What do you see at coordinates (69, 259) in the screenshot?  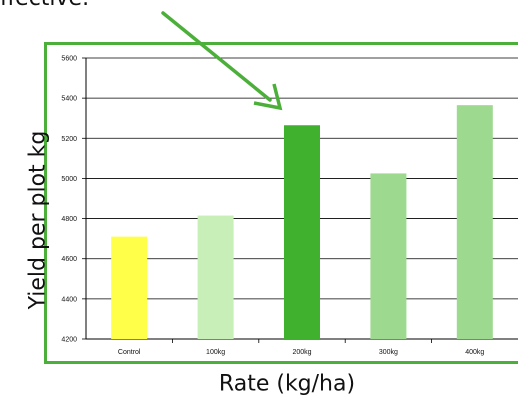 I see `y-tick-label: 4600` at bounding box center [69, 259].